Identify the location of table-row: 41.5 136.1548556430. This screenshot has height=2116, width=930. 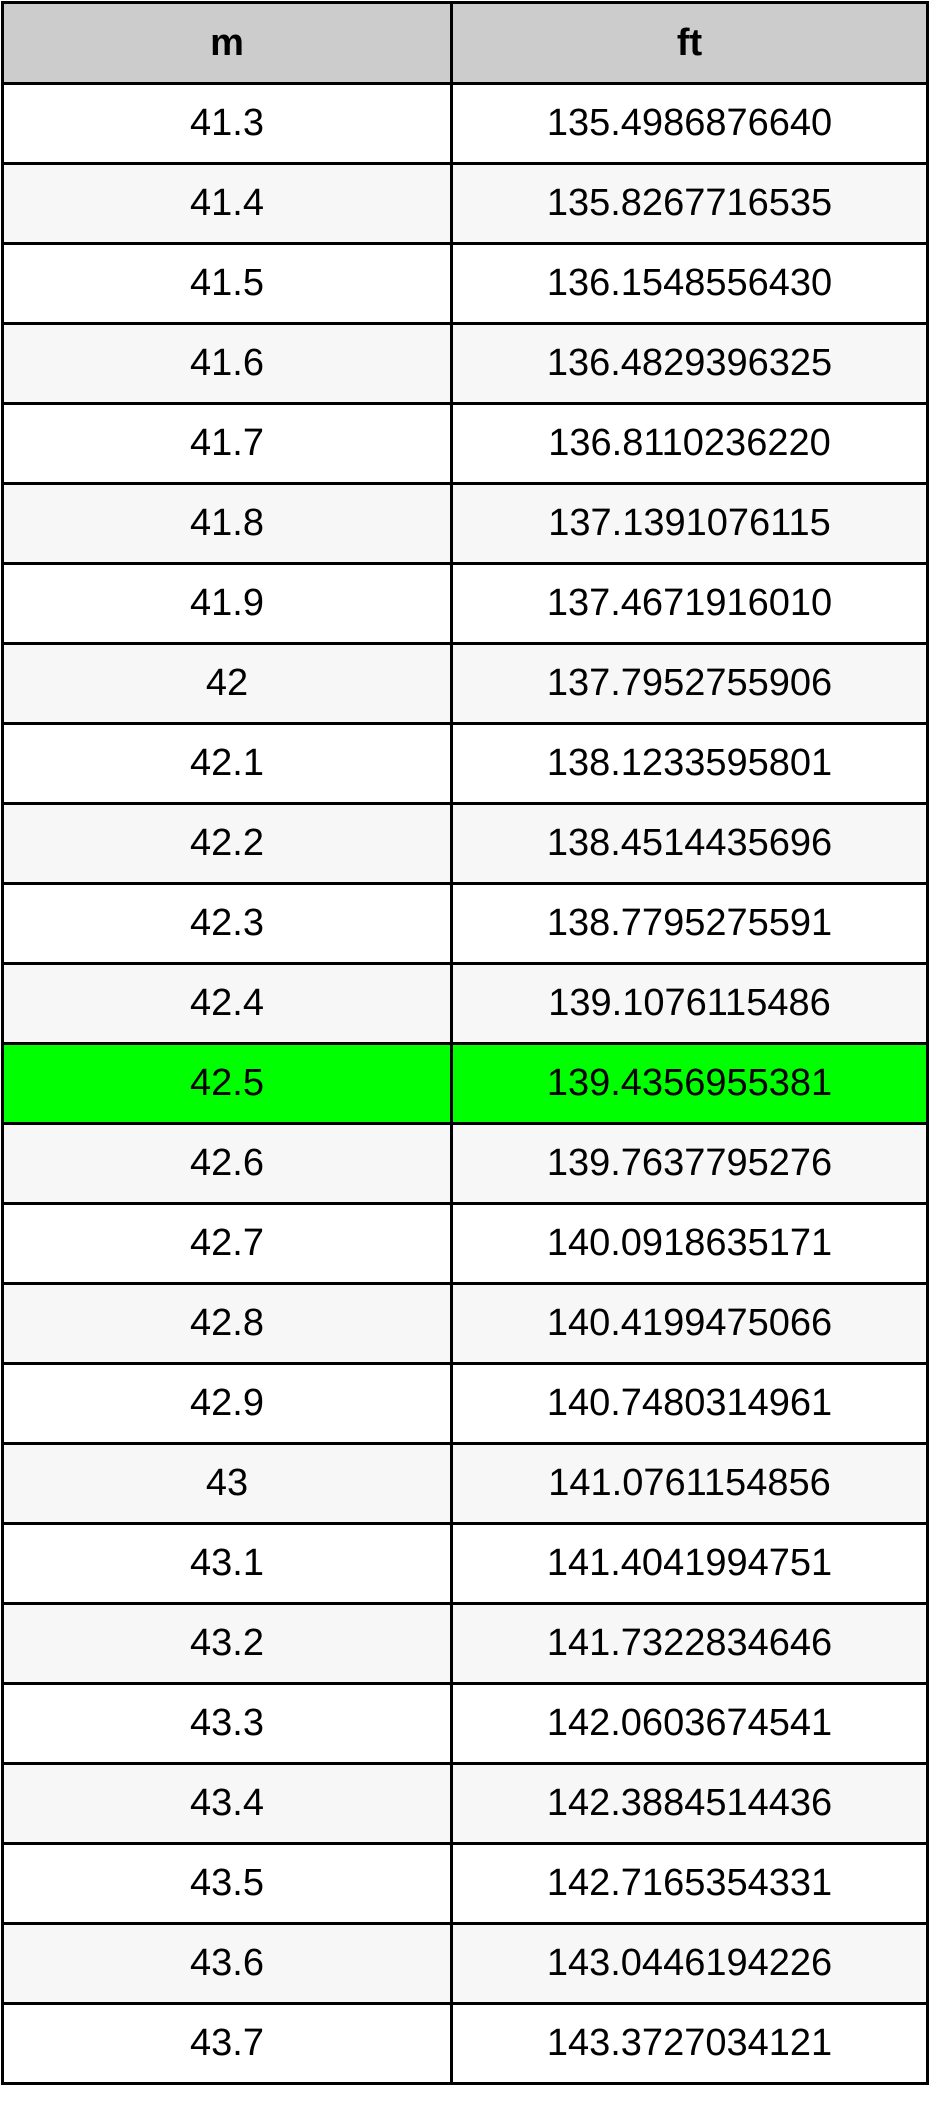
(465, 283).